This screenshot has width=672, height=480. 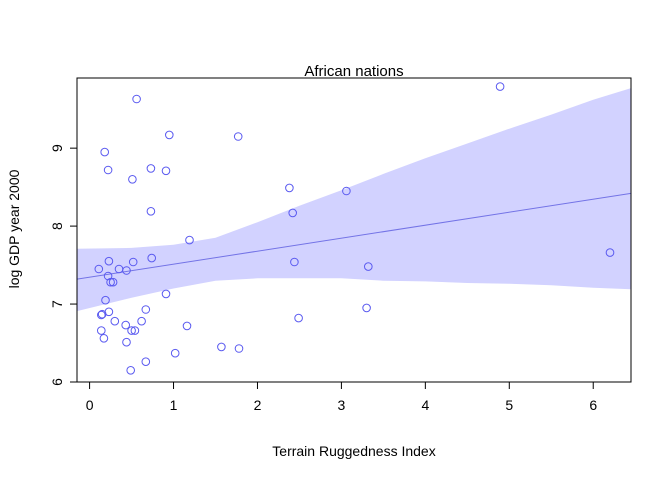 What do you see at coordinates (63, 265) in the screenshot?
I see `y-axis: 6 7 8 9` at bounding box center [63, 265].